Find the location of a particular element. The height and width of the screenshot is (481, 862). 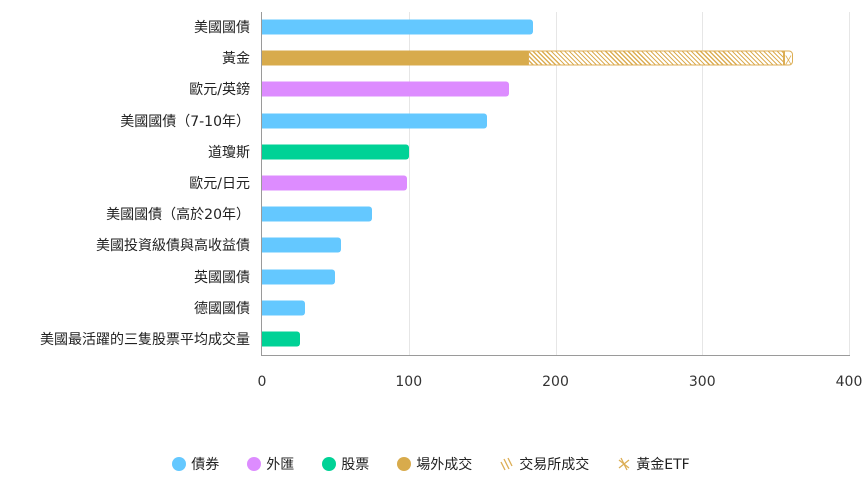

cross-hatch-icon is located at coordinates (624, 464).